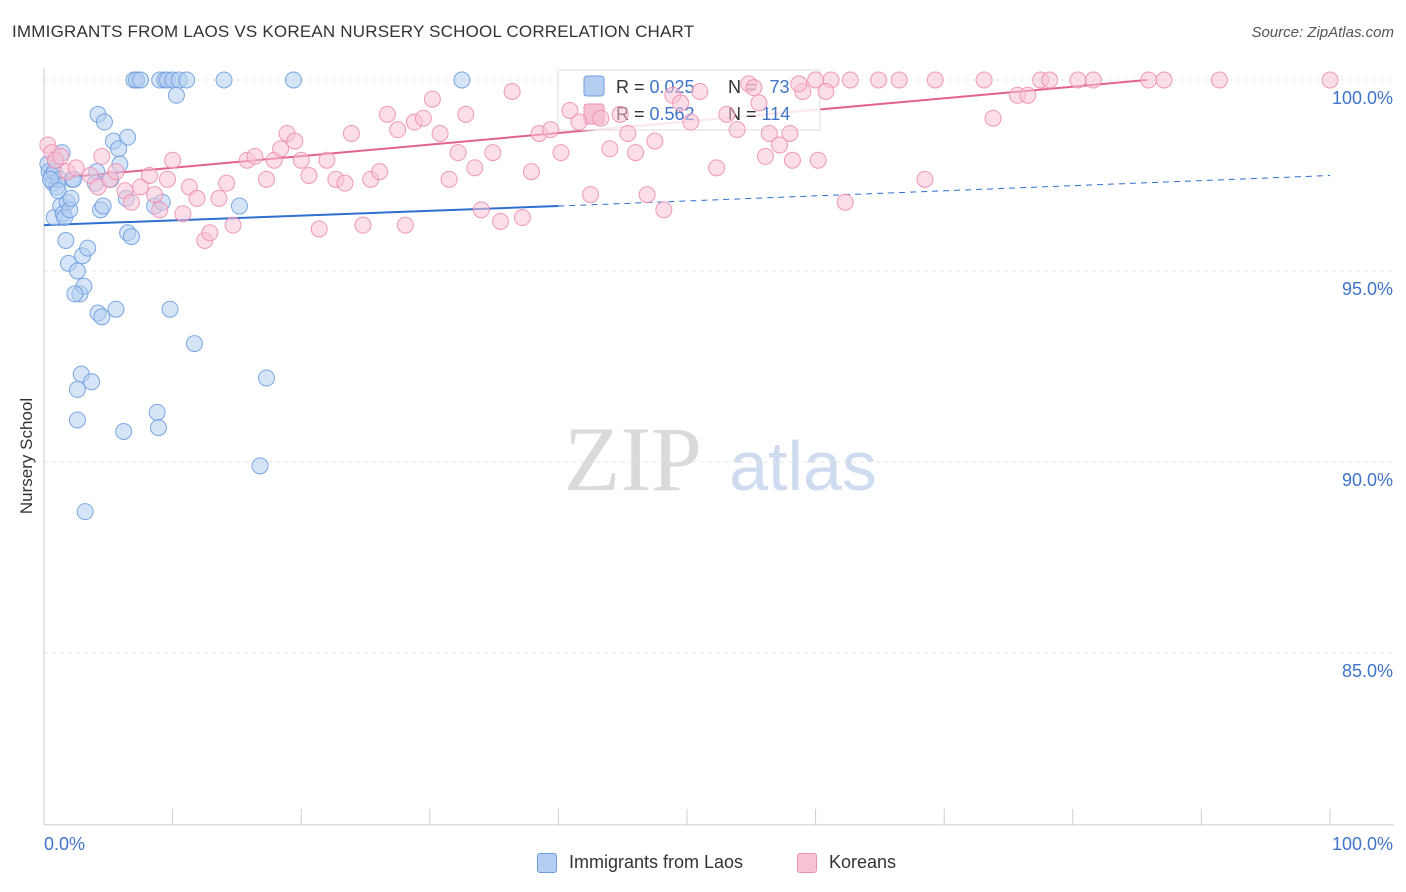 The height and width of the screenshot is (892, 1406). What do you see at coordinates (846, 862) in the screenshot?
I see `legend-item-koreans: Koreans` at bounding box center [846, 862].